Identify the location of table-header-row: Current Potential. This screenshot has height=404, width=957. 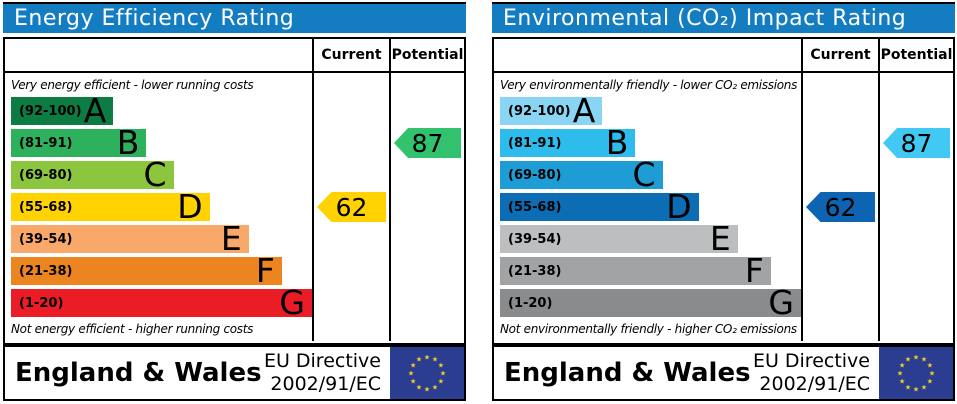
(234, 56).